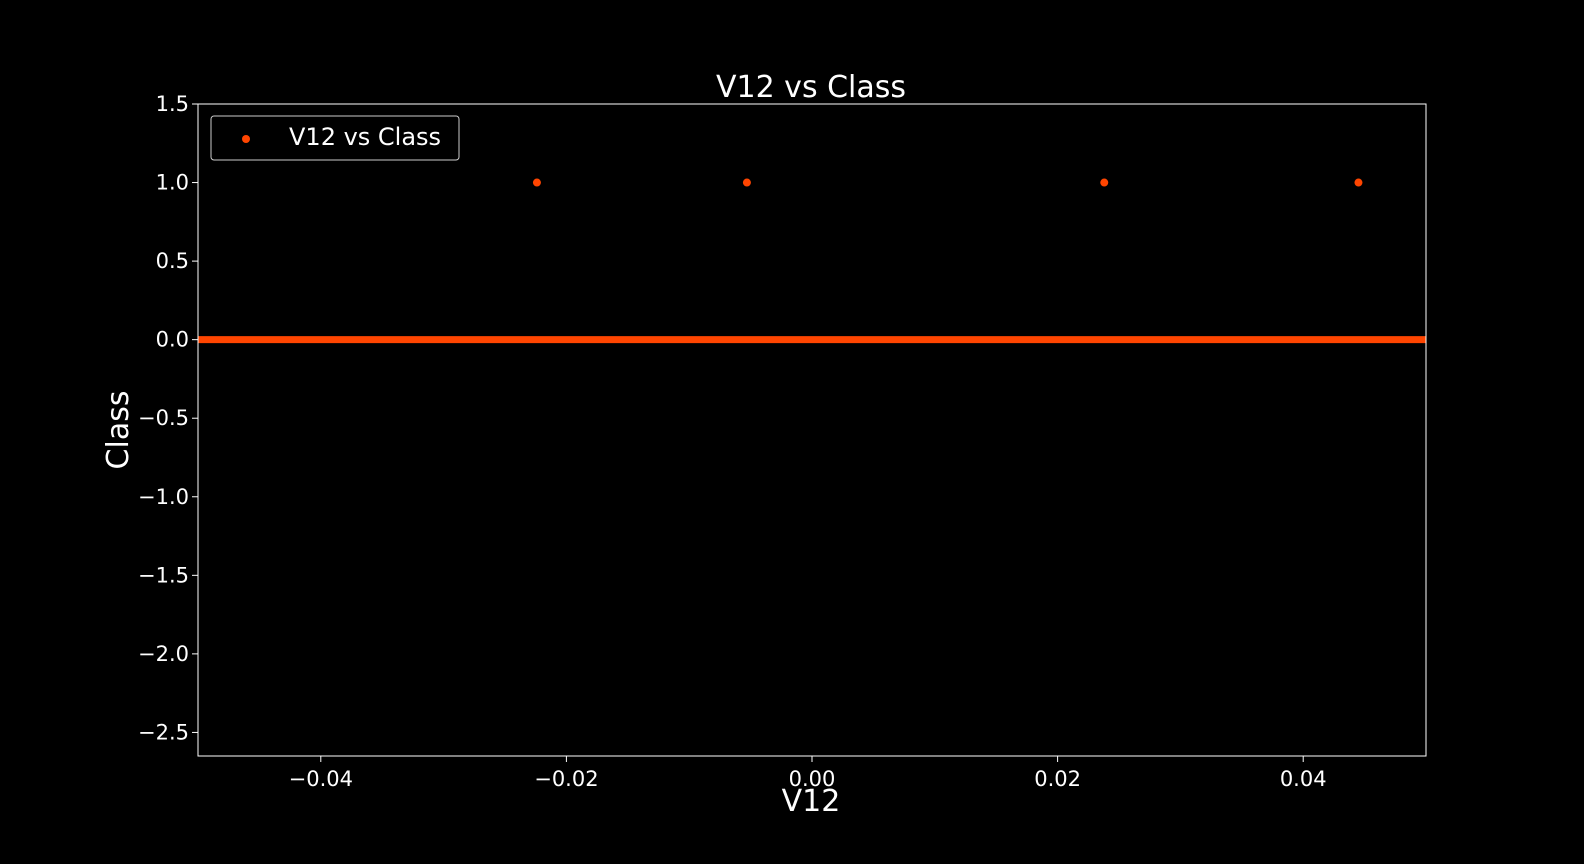 This screenshot has height=864, width=1584. What do you see at coordinates (365, 137) in the screenshot?
I see `legend-label: V12 vs Class` at bounding box center [365, 137].